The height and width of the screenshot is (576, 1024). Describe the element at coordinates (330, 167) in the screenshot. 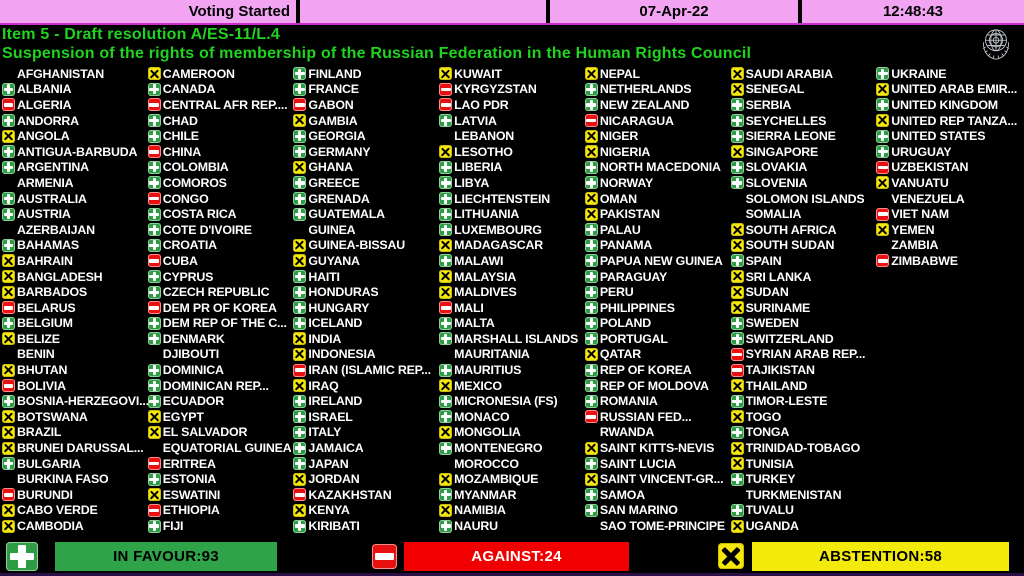

I see `country-name: GHANA` at that location.